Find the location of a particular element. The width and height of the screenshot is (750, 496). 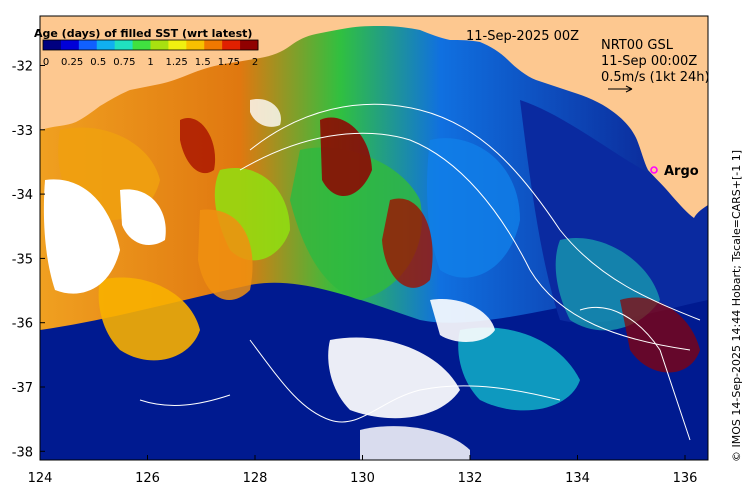

colorbar-tick-label: 1.75 is located at coordinates (229, 62).